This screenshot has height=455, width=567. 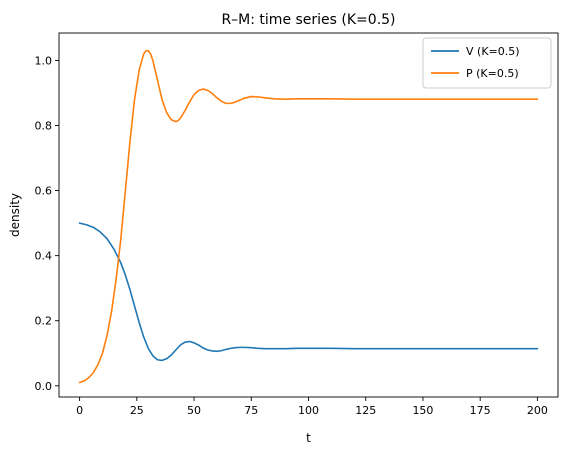 What do you see at coordinates (44, 256) in the screenshot?
I see `y-tick-label: 0.4` at bounding box center [44, 256].